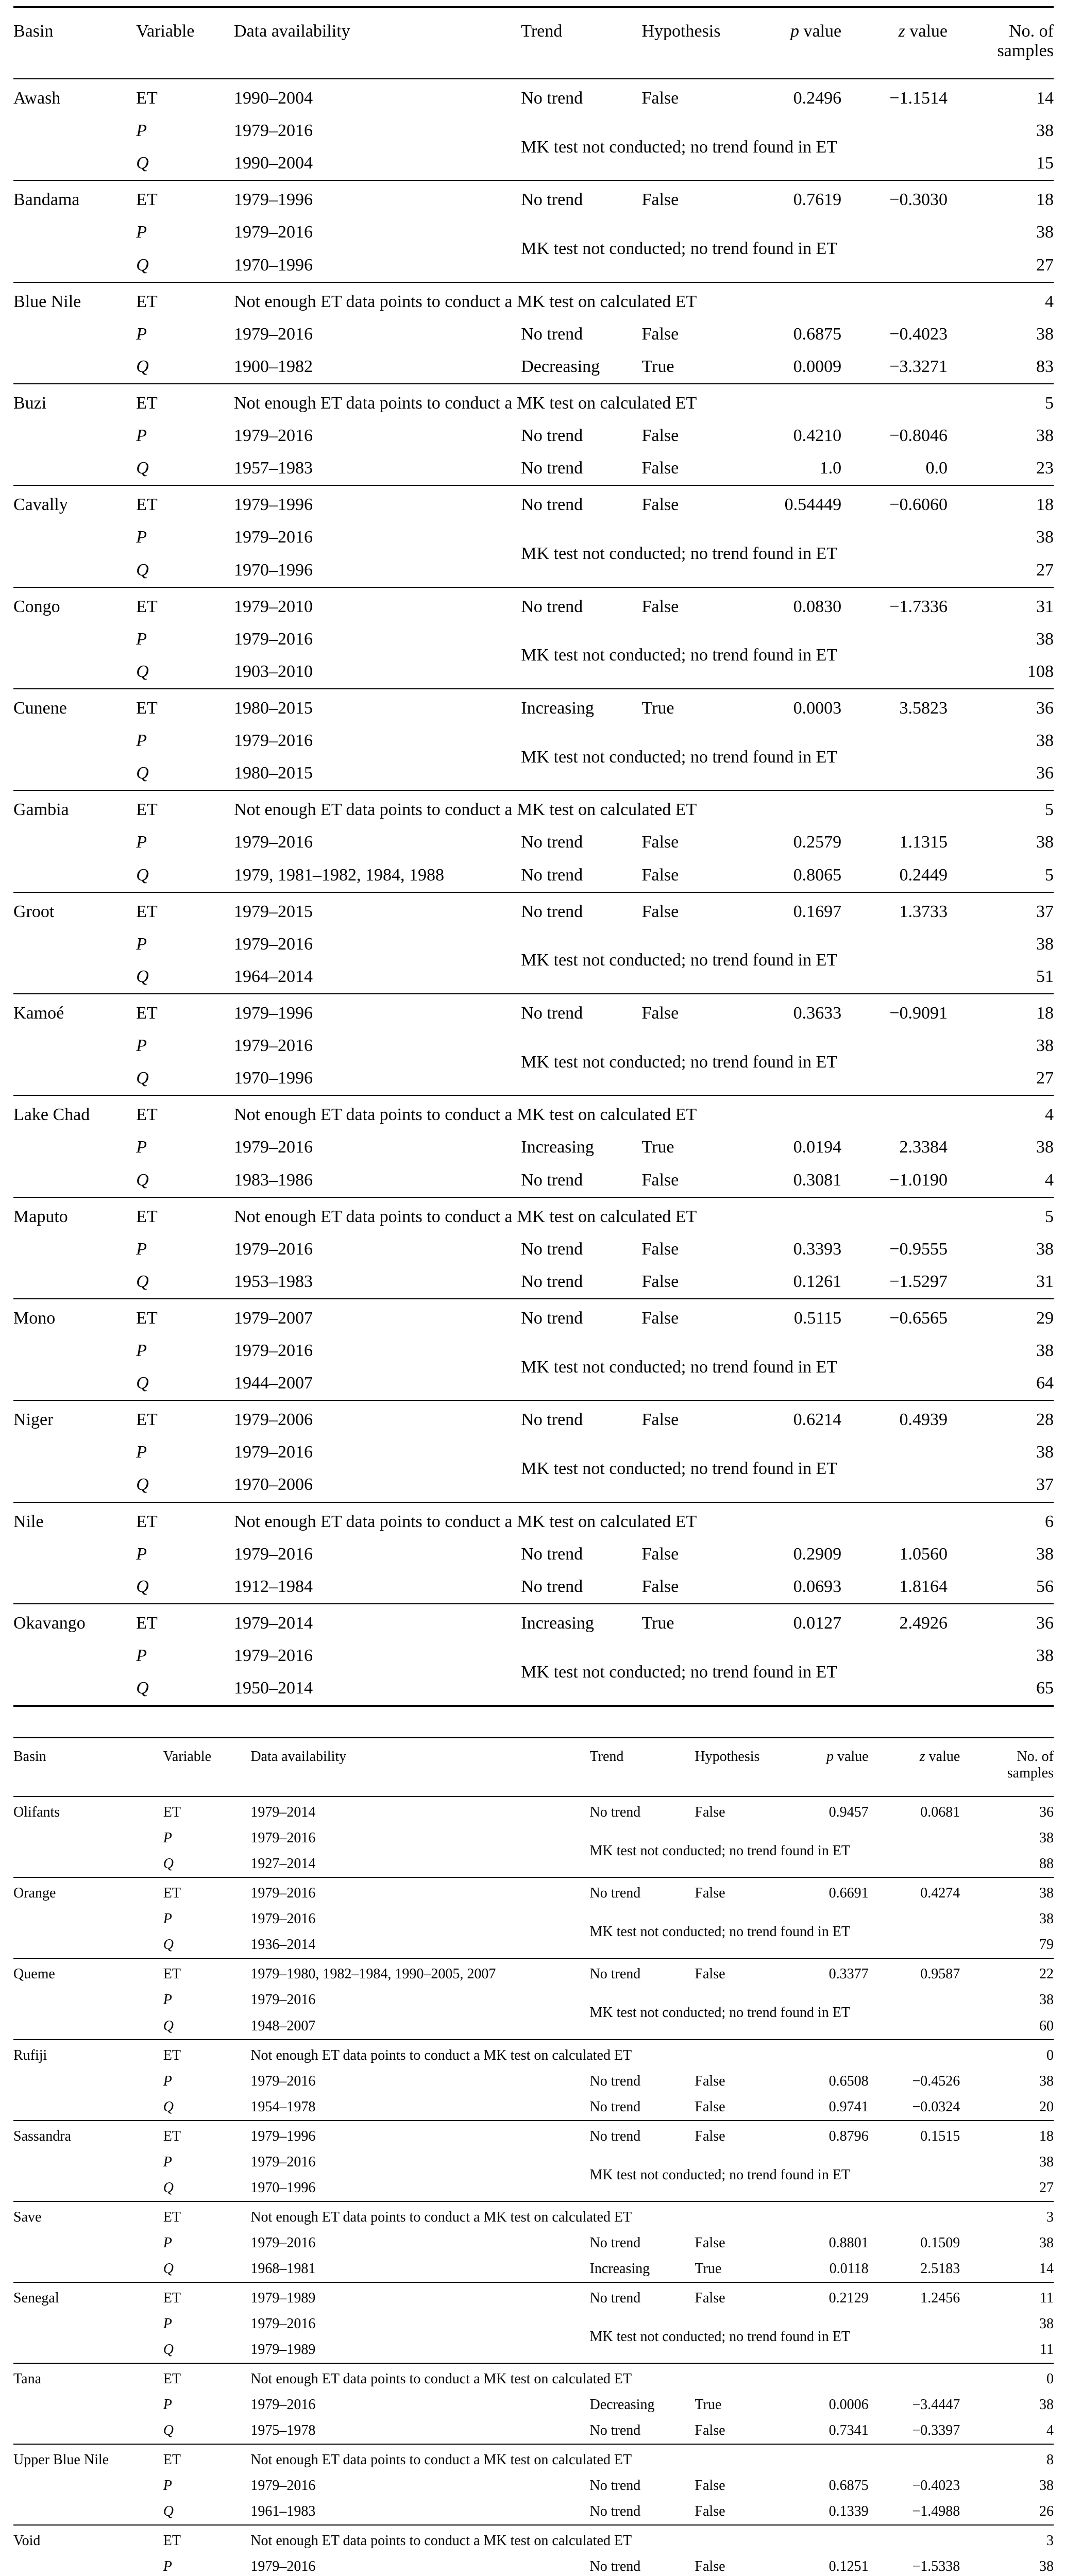 Image resolution: width=1065 pixels, height=2576 pixels. I want to click on samples-cell: 83, so click(1045, 366).